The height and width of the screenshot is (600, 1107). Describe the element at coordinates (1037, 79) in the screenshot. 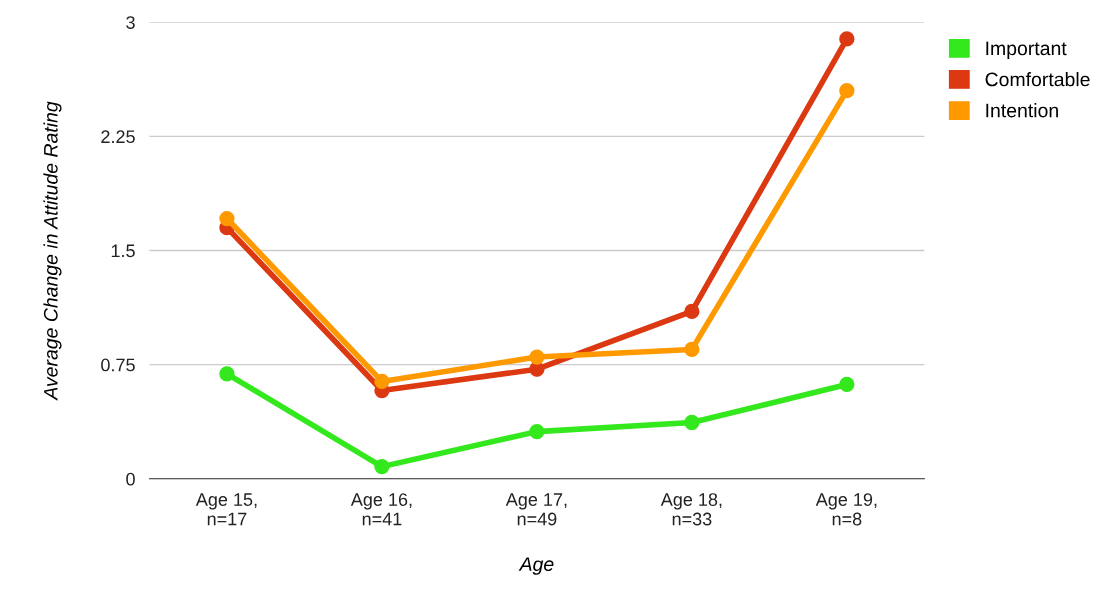

I see `legend-label: Comfortable` at that location.